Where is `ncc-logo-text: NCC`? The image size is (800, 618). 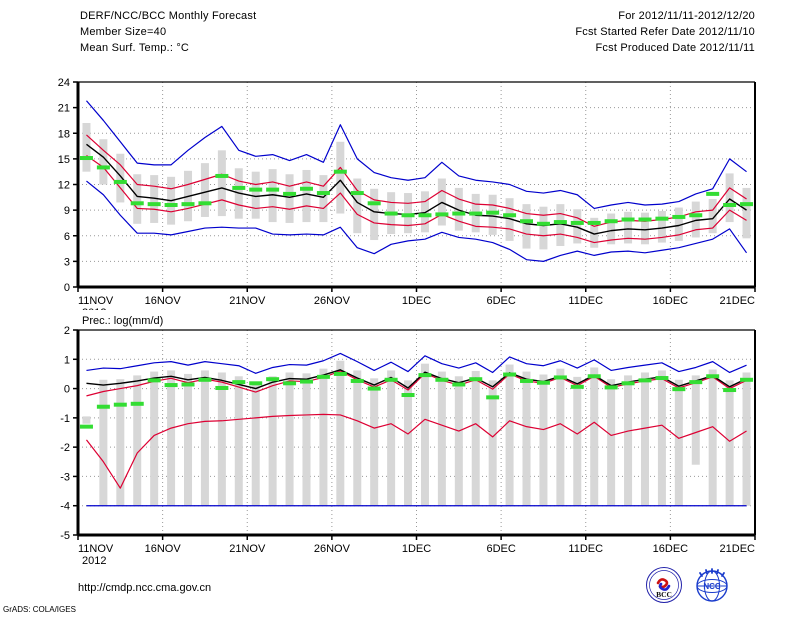 ncc-logo-text: NCC is located at coordinates (712, 586).